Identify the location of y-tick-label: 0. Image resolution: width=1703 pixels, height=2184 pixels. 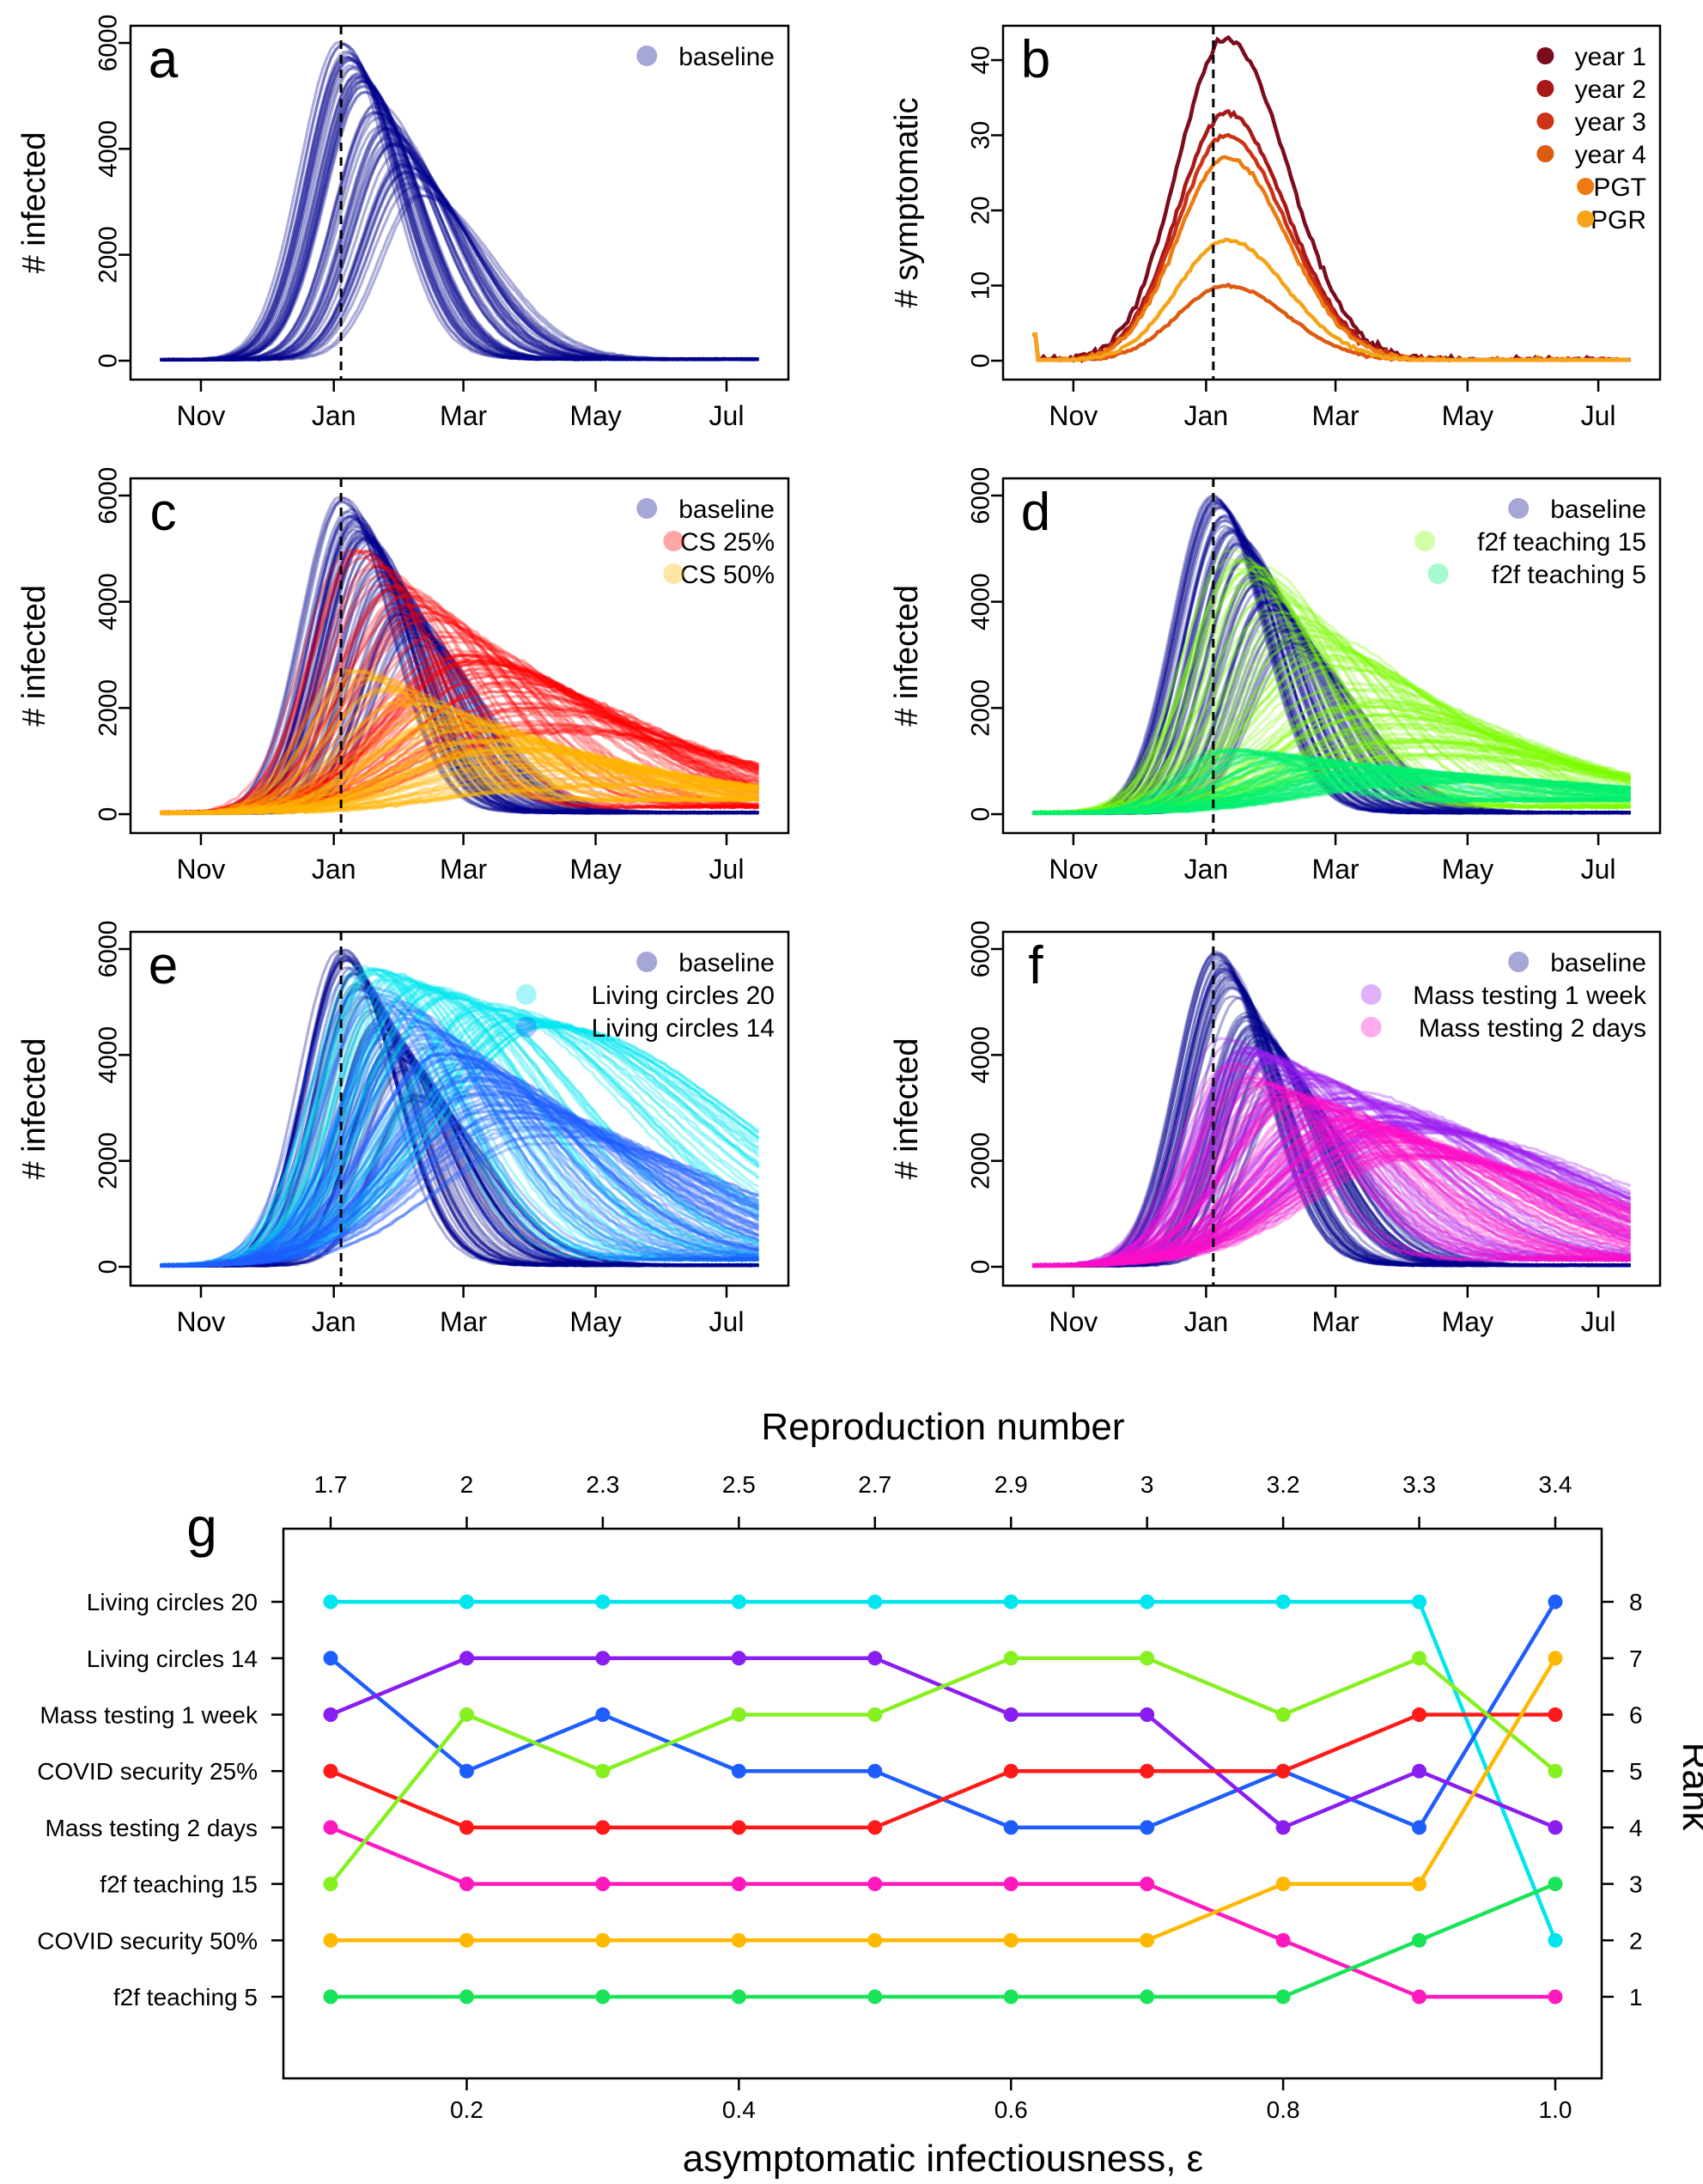
(981, 1268).